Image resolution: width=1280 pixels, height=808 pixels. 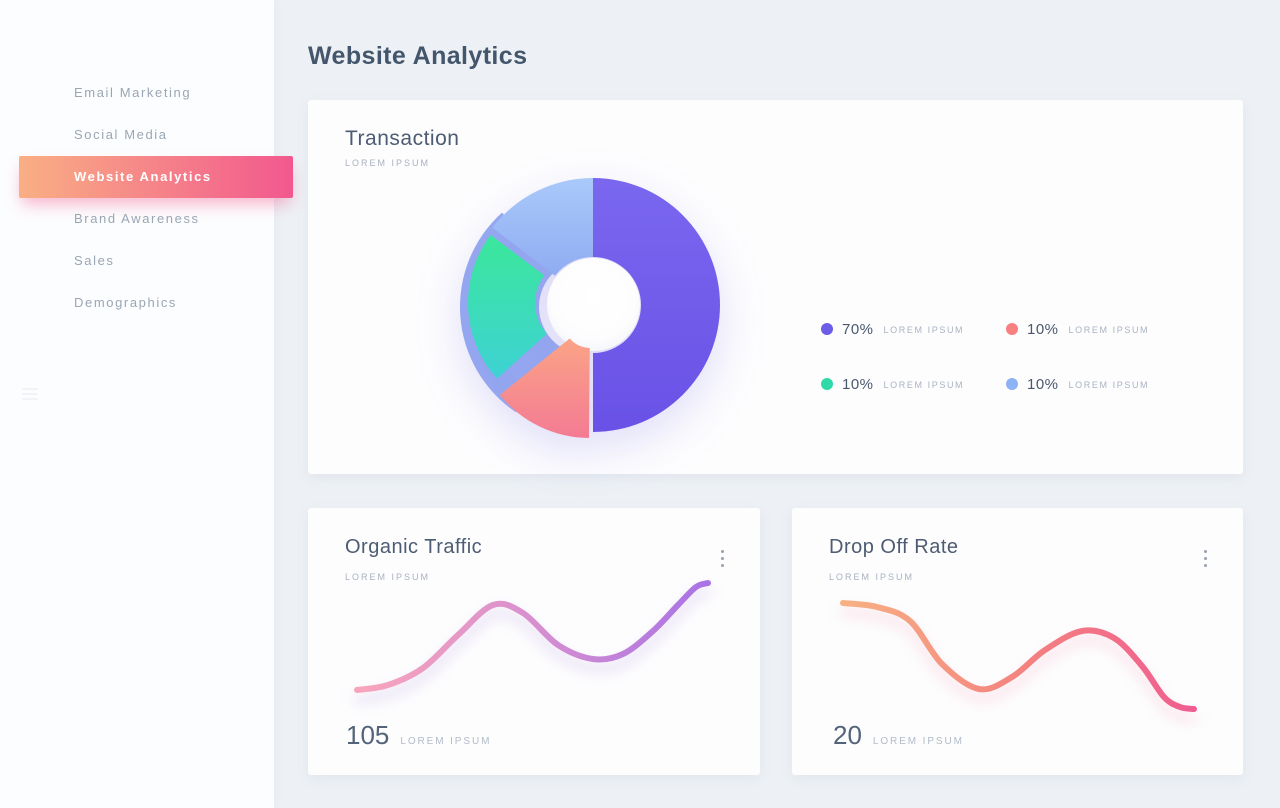 I want to click on sidebar-item-brand-awareness: Brand Awareness, so click(x=137, y=218).